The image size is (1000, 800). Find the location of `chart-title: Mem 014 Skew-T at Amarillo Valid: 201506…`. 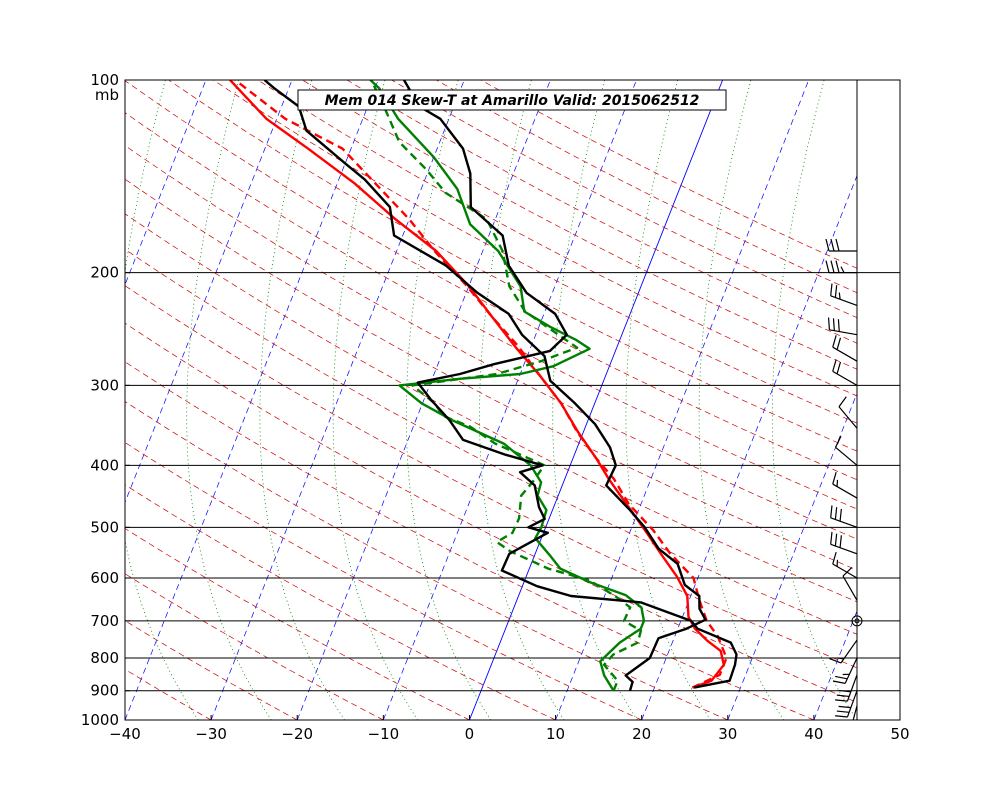

chart-title: Mem 014 Skew-T at Amarillo Valid: 201506… is located at coordinates (512, 101).